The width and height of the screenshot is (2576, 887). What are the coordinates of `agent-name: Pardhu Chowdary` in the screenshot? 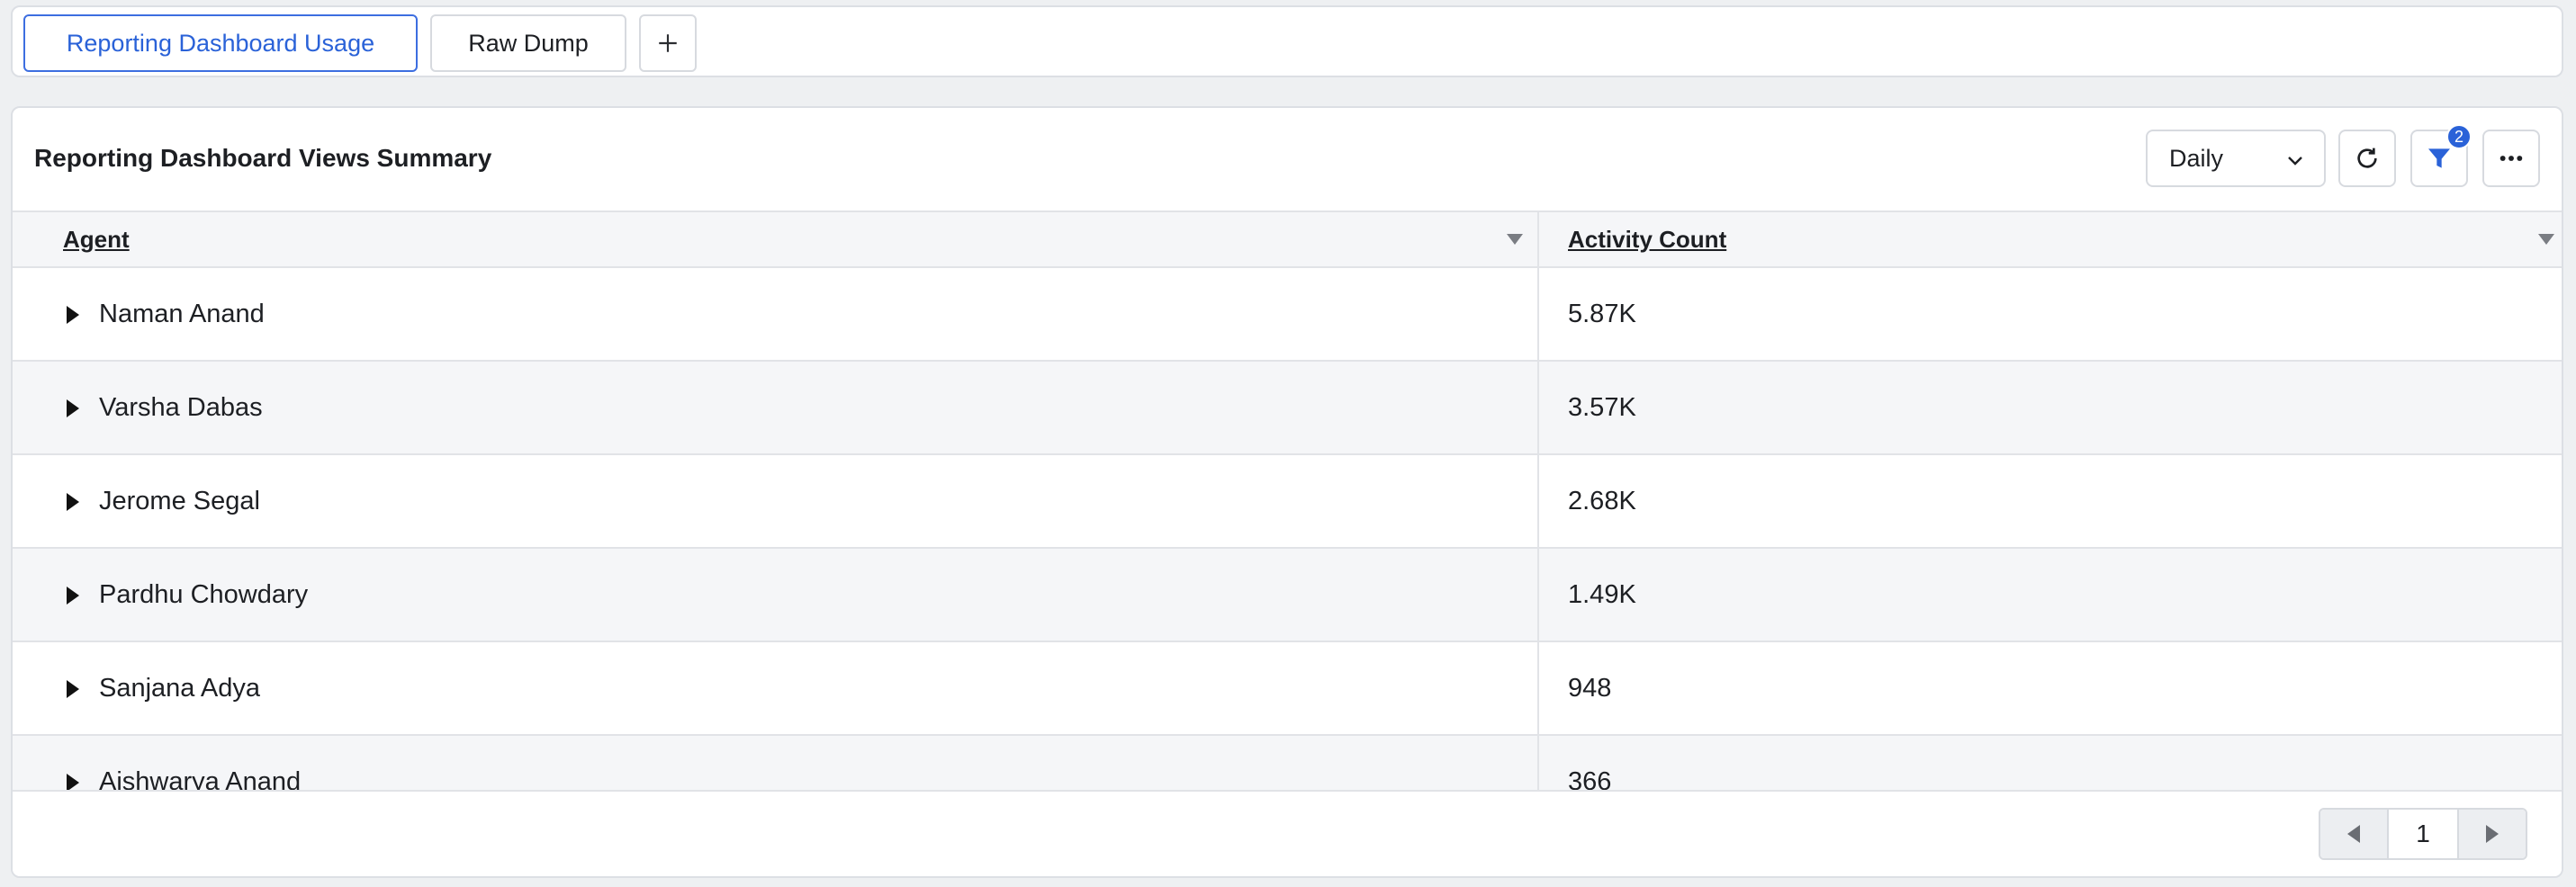 It's located at (204, 594).